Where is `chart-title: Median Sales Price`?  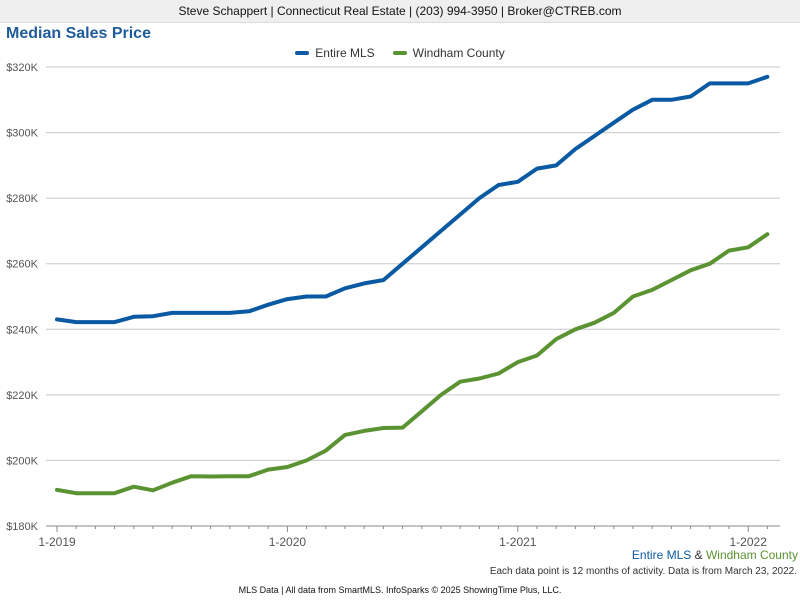
chart-title: Median Sales Price is located at coordinates (78, 33).